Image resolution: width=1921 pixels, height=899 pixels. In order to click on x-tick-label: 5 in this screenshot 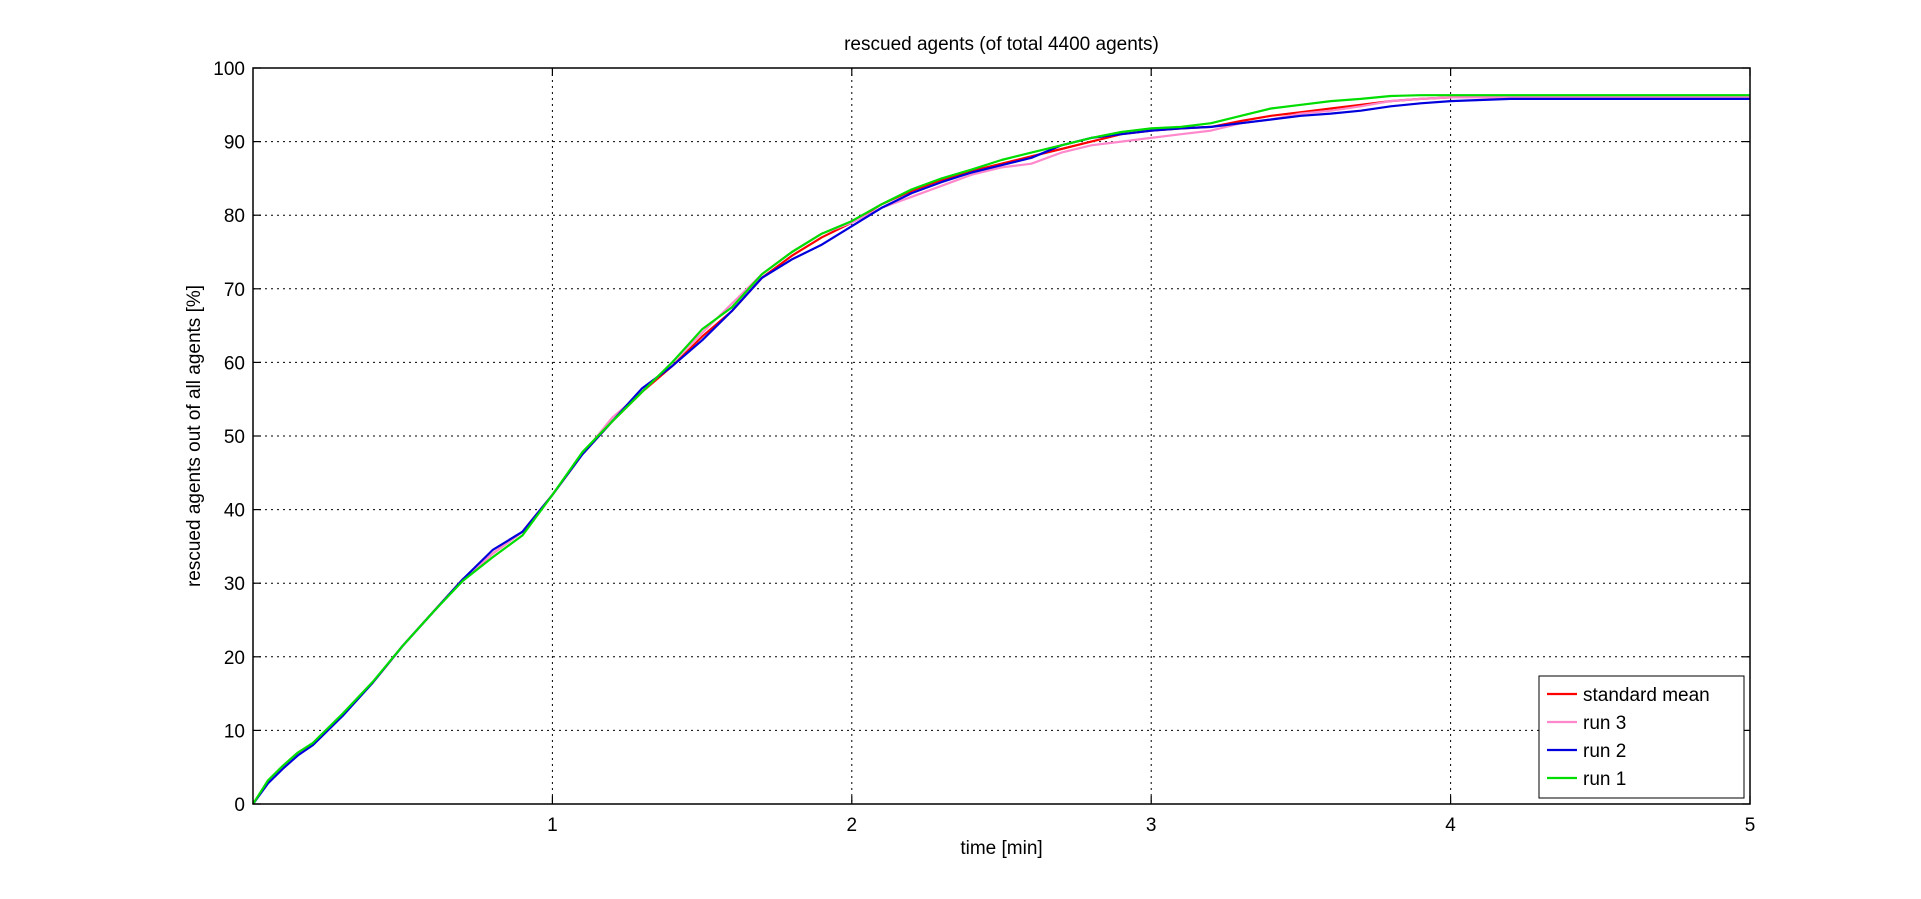, I will do `click(1750, 825)`.